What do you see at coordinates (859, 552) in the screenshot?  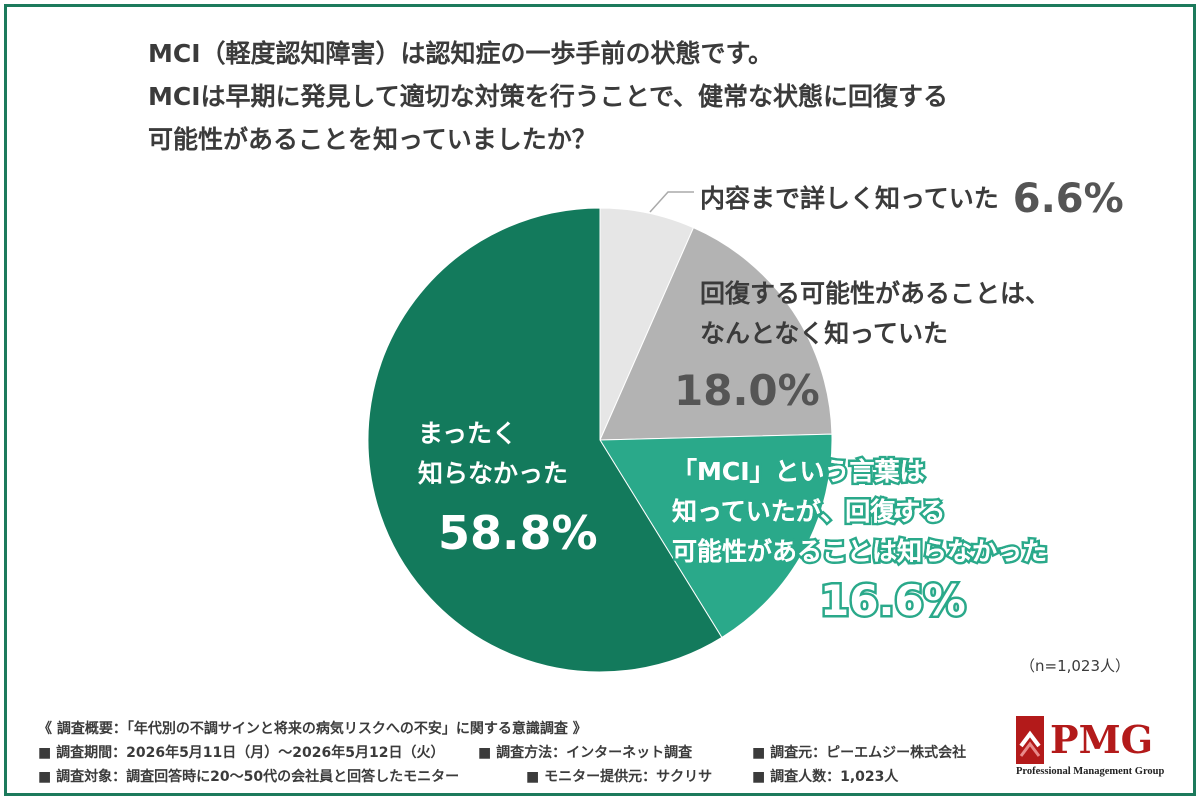 I see `slice-label-text: 可能性があることは知らなかった` at bounding box center [859, 552].